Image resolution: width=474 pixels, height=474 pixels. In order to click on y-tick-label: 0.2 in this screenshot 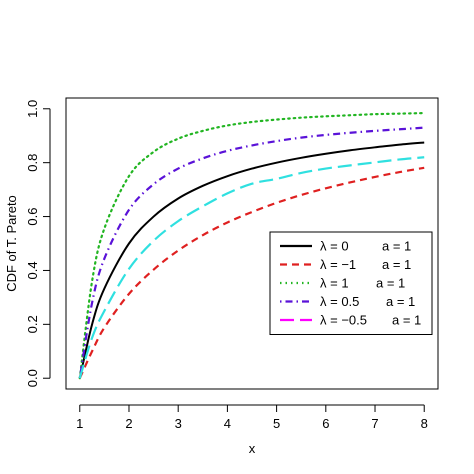, I will do `click(32, 324)`.